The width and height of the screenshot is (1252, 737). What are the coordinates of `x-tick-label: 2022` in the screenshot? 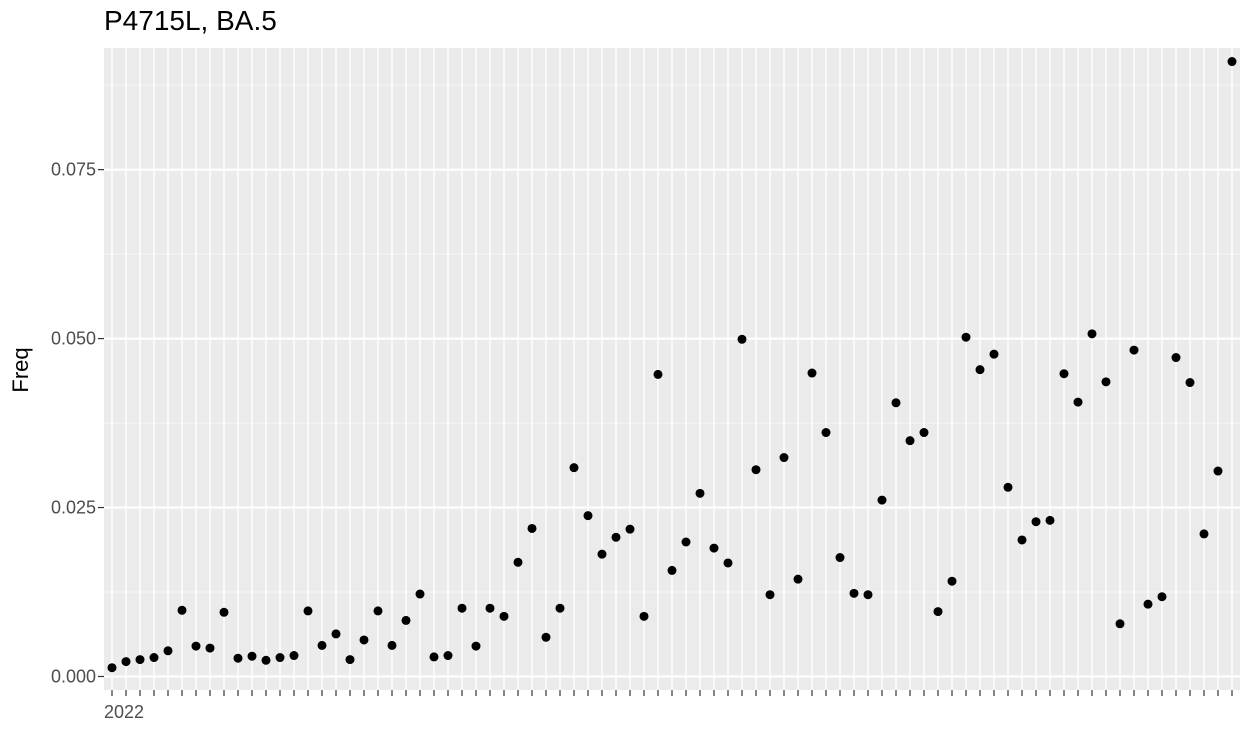 It's located at (124, 712).